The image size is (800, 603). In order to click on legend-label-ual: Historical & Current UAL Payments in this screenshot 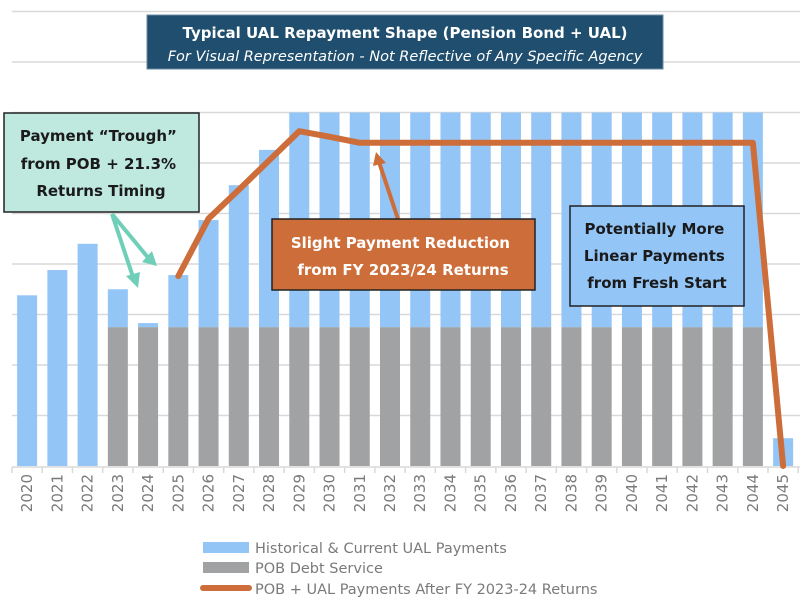, I will do `click(381, 549)`.